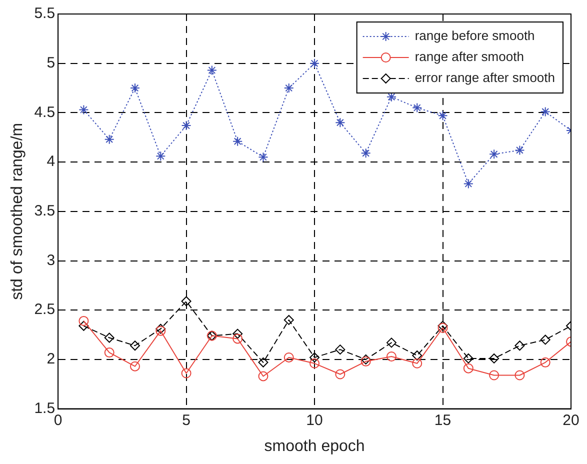 Image resolution: width=587 pixels, height=464 pixels. Describe the element at coordinates (314, 446) in the screenshot. I see `x-axis-title: smooth epoch` at that location.